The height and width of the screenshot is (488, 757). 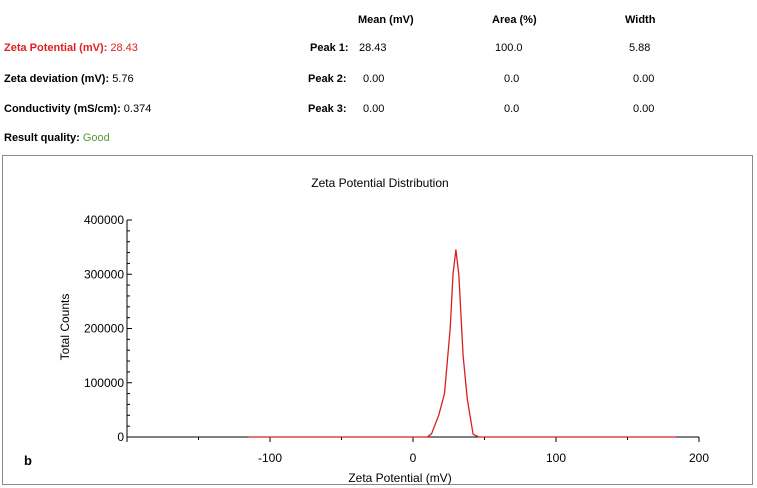 I want to click on conductivity-row: Conductivity (mS/cm): 0.374, so click(x=77, y=109).